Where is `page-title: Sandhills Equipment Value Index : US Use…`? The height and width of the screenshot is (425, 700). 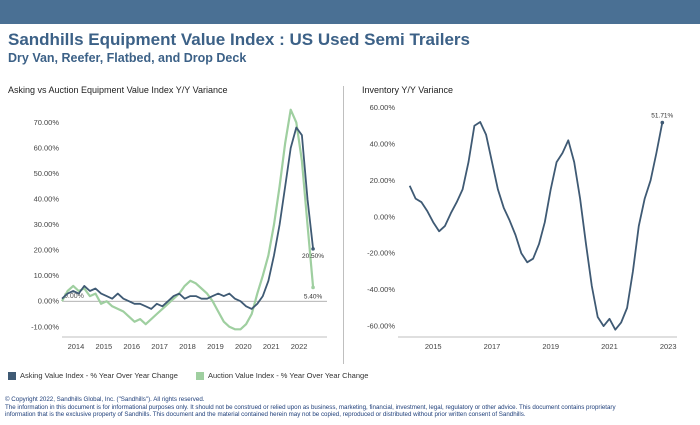 page-title: Sandhills Equipment Value Index : US Use… is located at coordinates (239, 39).